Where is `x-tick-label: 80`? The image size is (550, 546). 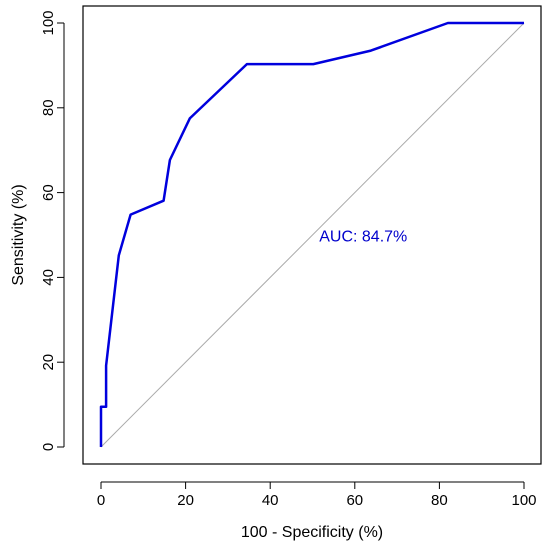 x-tick-label: 80 is located at coordinates (439, 500).